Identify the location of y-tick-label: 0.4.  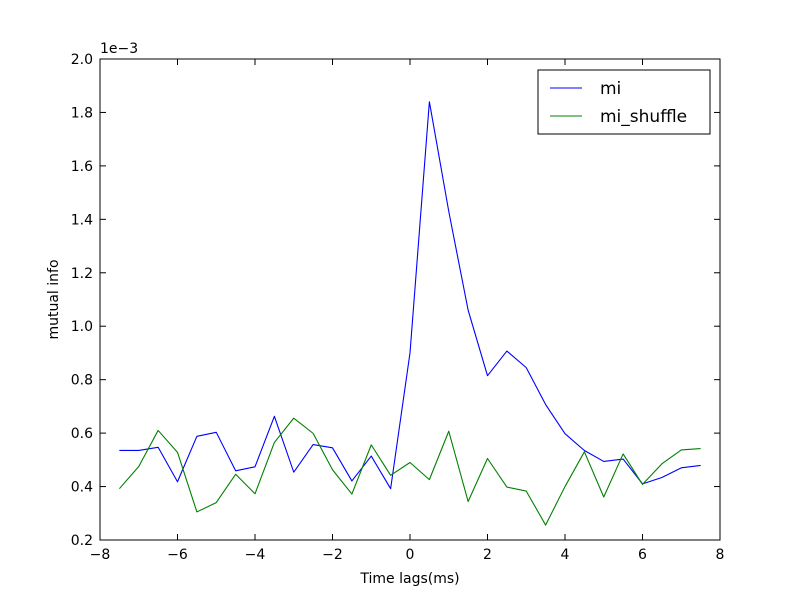
(82, 488).